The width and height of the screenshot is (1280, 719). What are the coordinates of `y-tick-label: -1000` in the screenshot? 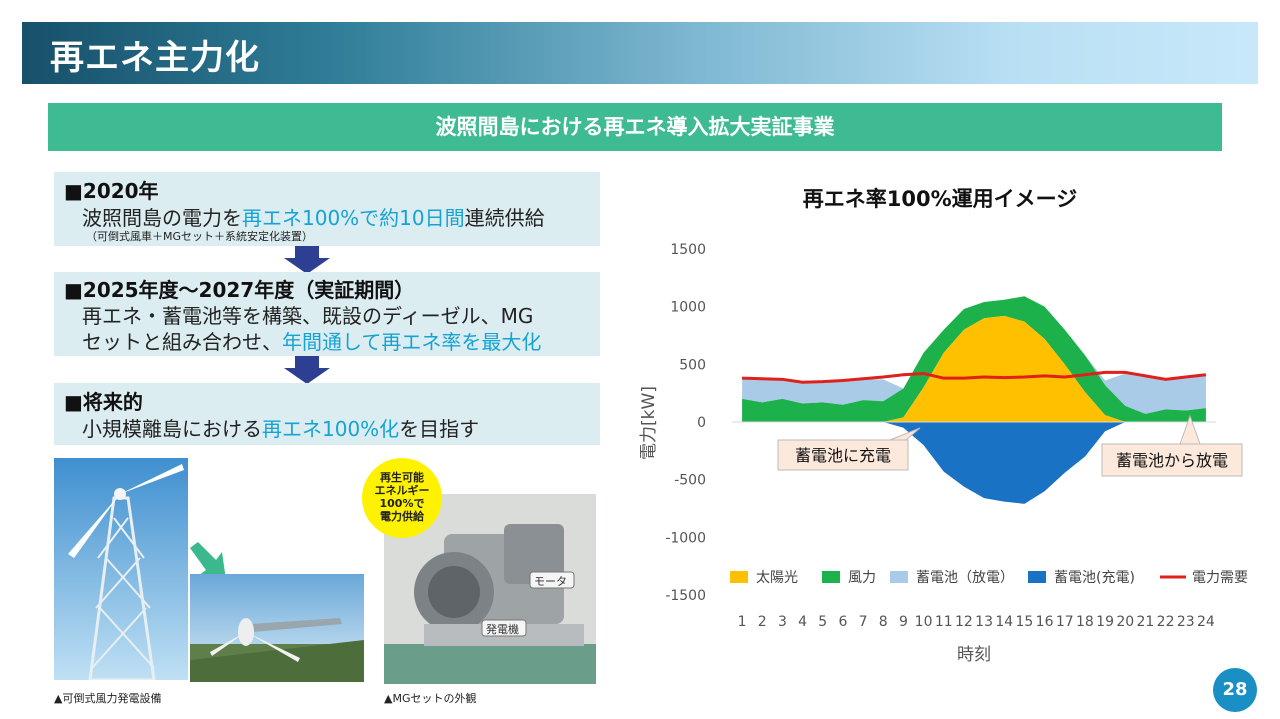 It's located at (685, 538).